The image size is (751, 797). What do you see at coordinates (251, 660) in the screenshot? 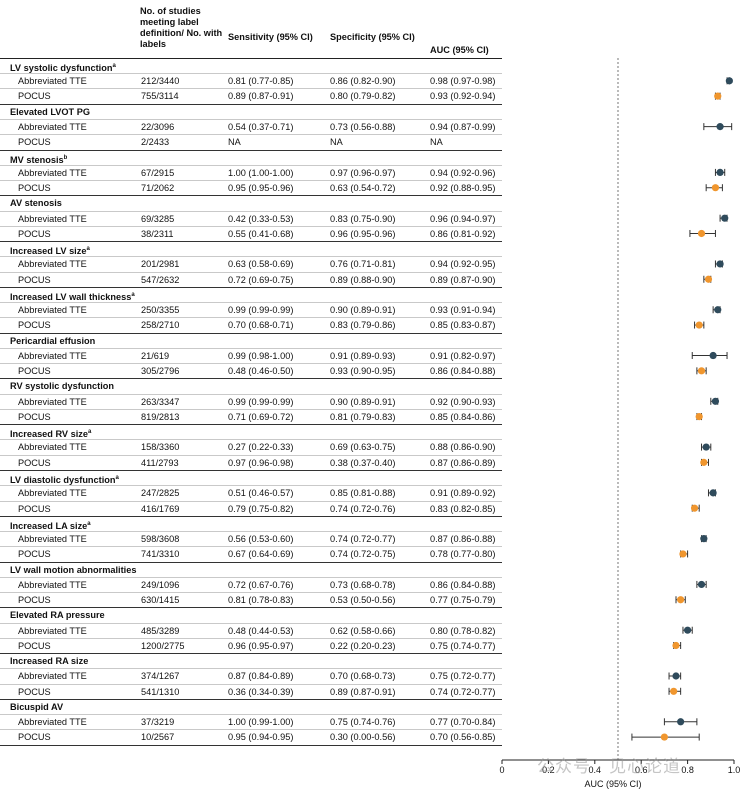
I see `group-label: Increased RA size` at bounding box center [251, 660].